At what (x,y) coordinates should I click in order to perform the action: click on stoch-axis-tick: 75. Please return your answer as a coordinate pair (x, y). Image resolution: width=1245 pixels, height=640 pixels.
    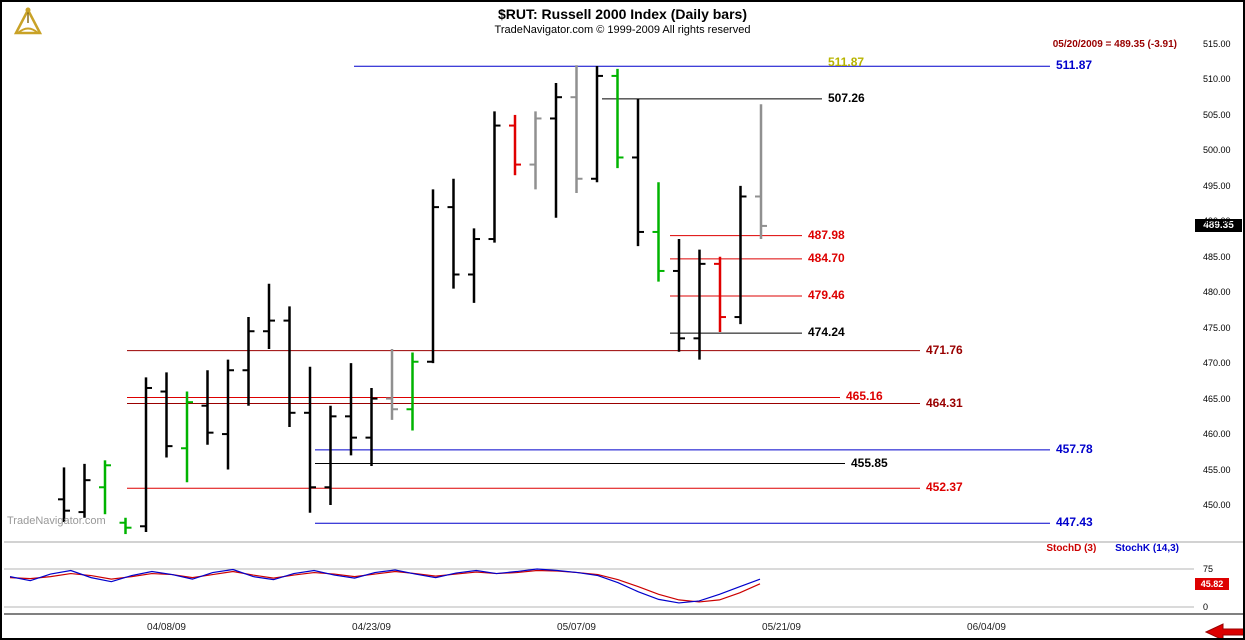
    Looking at the image, I should click on (1208, 569).